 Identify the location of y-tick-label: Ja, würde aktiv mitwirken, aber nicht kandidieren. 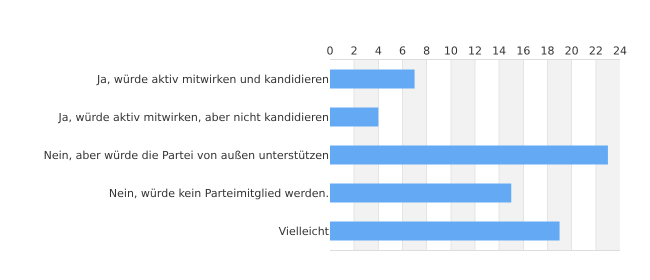
(194, 117).